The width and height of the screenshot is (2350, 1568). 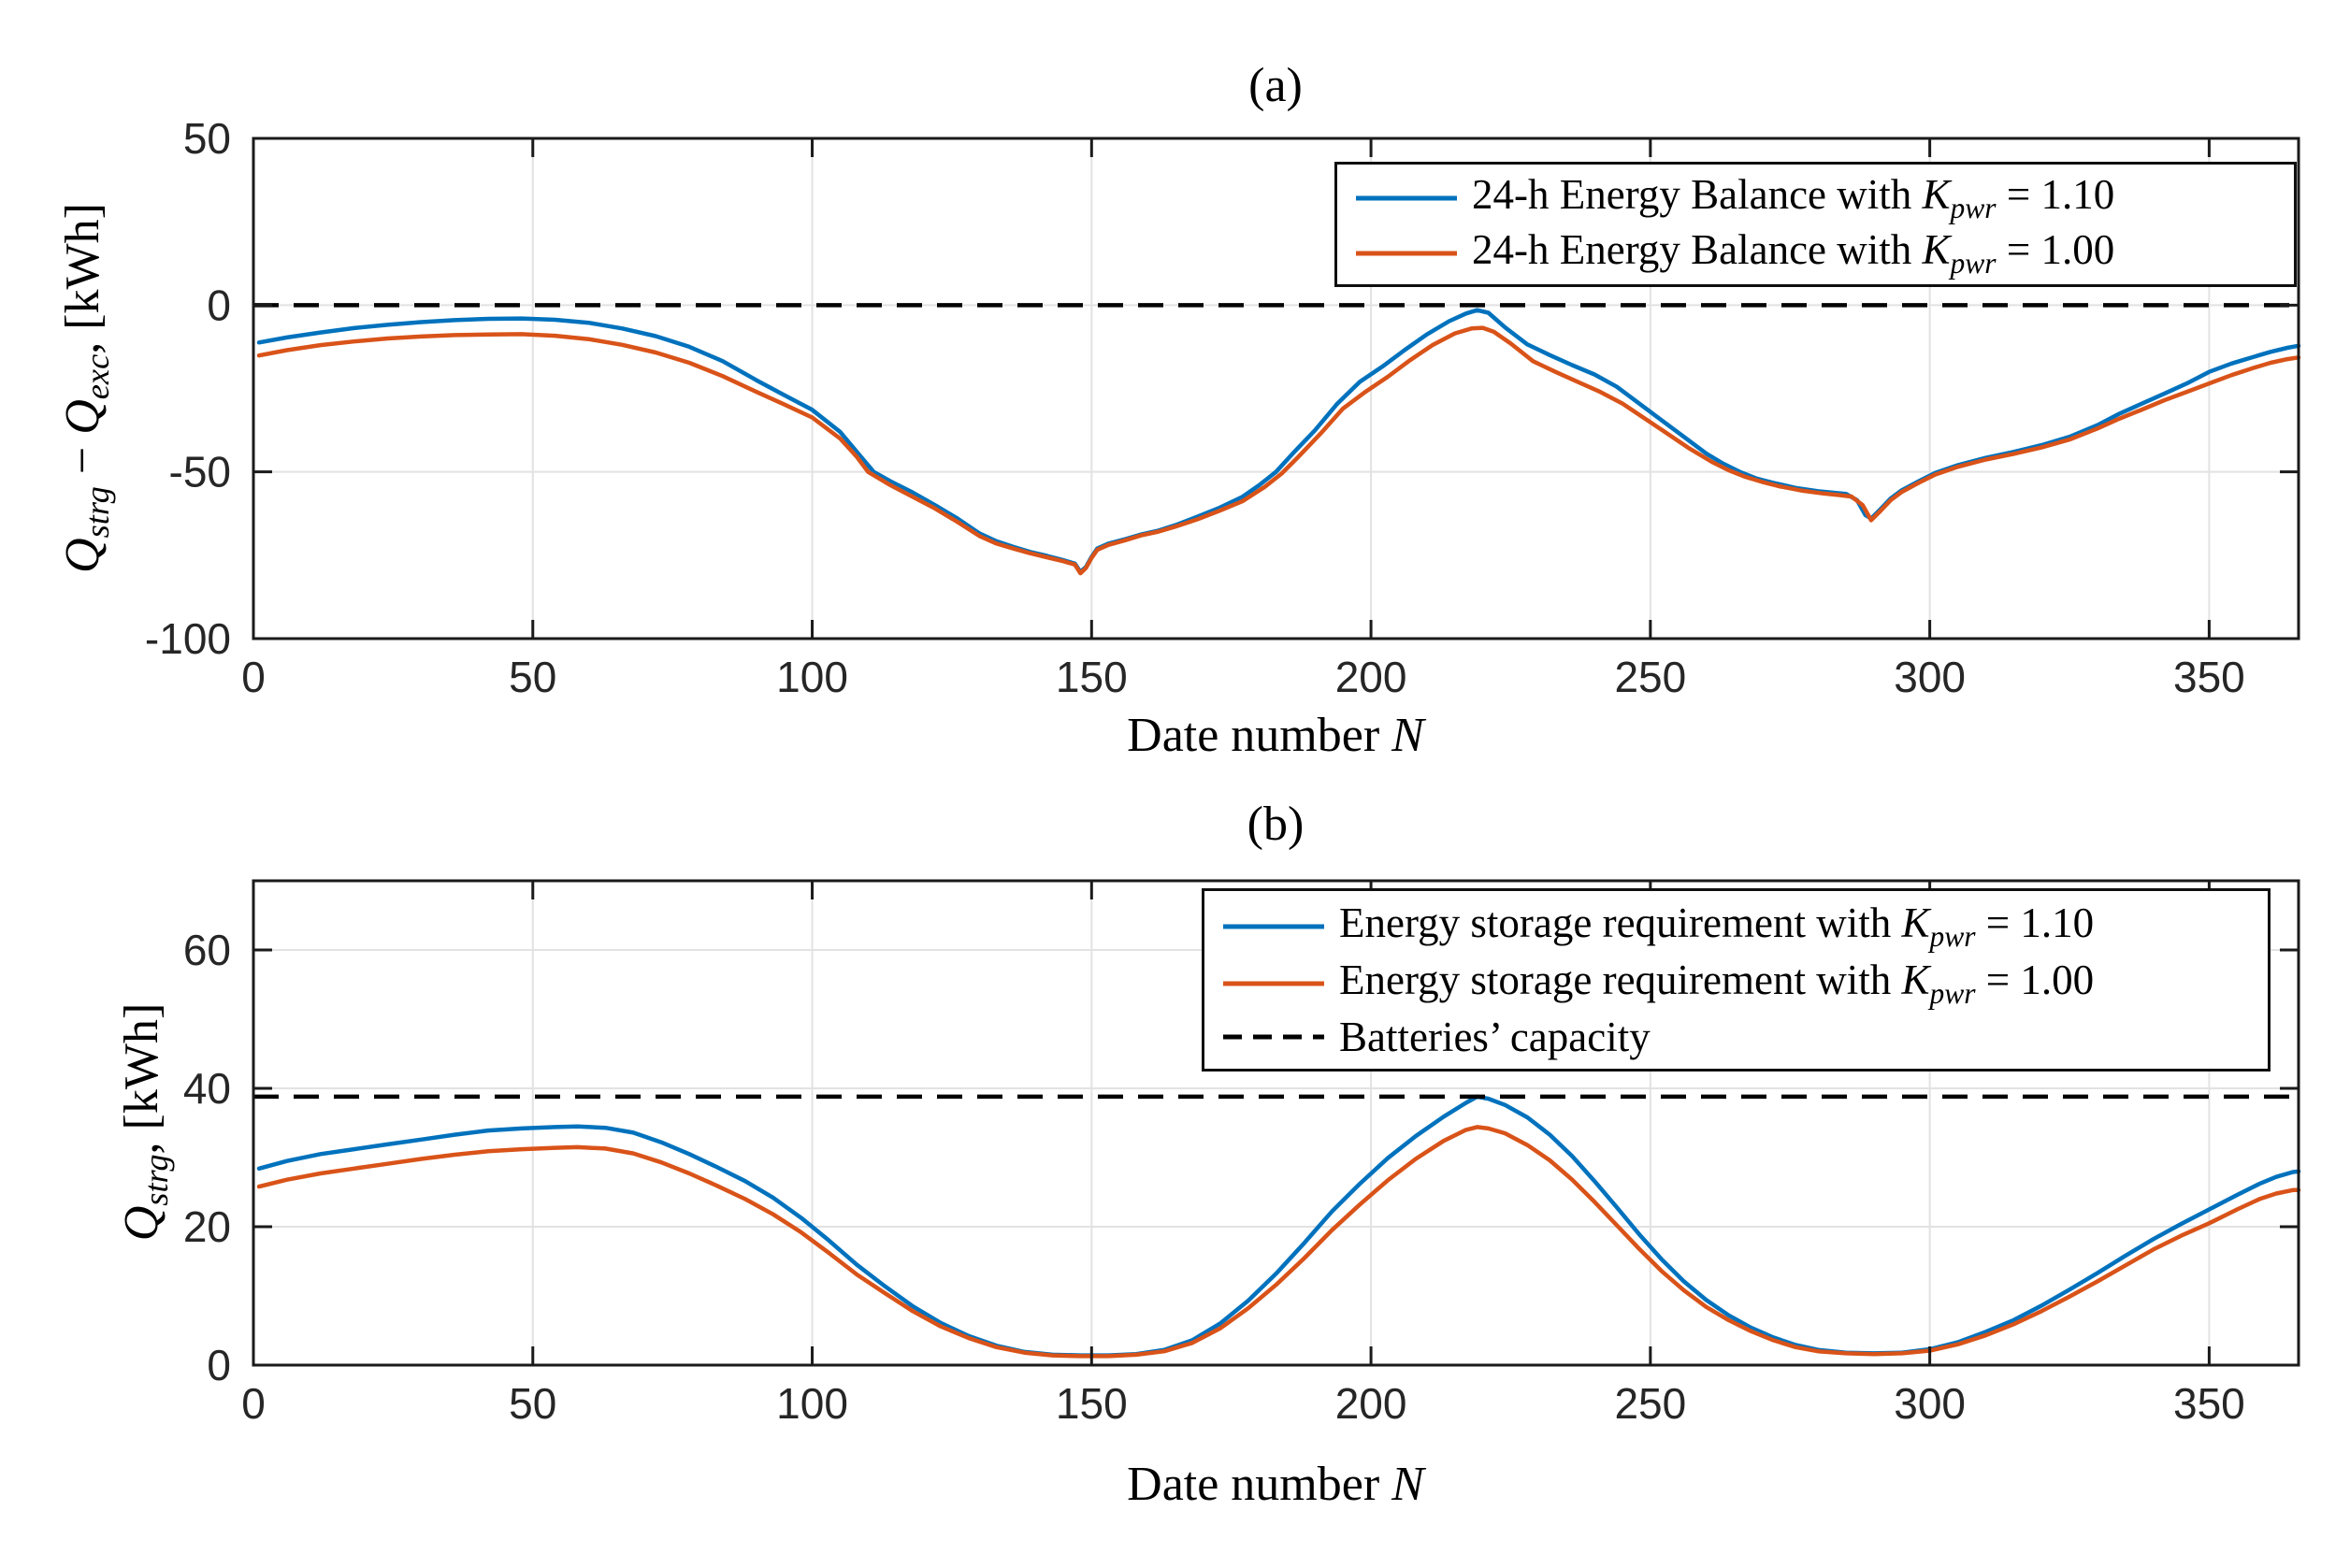 What do you see at coordinates (219, 1365) in the screenshot?
I see `plot-b-y-tick-label: 0` at bounding box center [219, 1365].